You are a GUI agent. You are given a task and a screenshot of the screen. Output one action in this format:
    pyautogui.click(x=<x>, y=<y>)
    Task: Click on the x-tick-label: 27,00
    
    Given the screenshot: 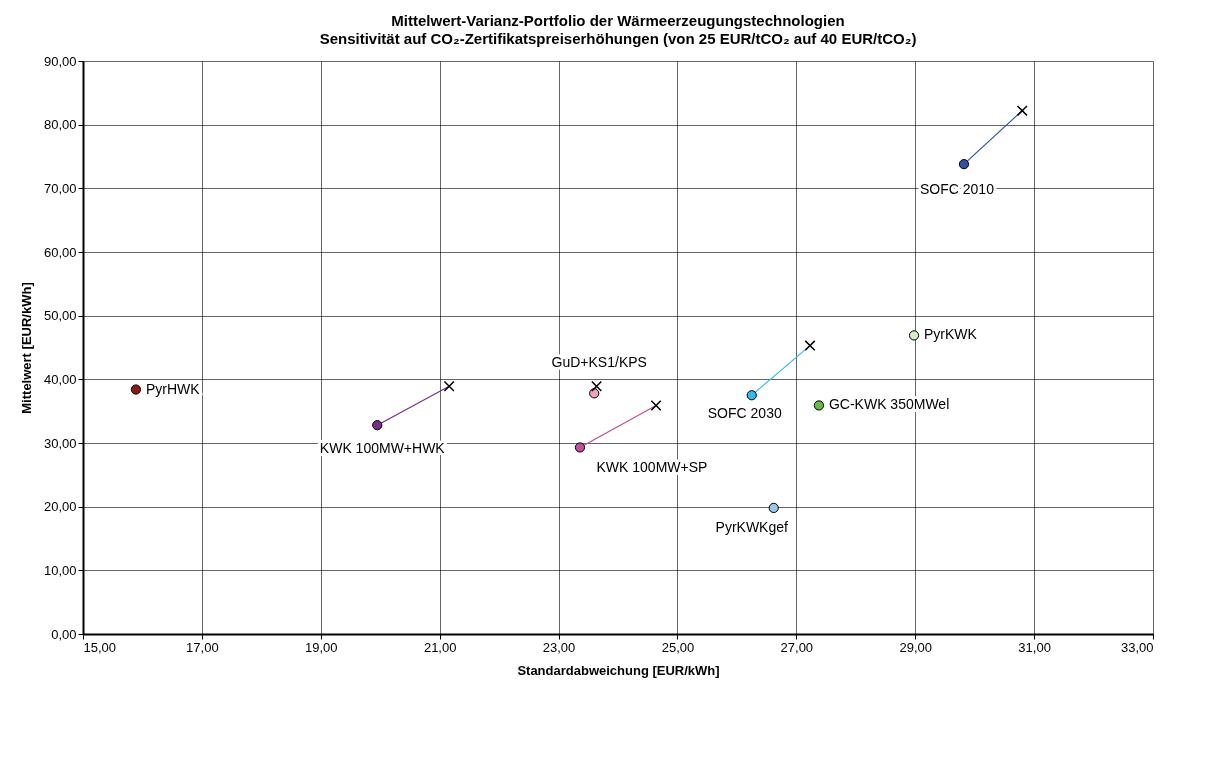 What is the action you would take?
    pyautogui.click(x=797, y=647)
    